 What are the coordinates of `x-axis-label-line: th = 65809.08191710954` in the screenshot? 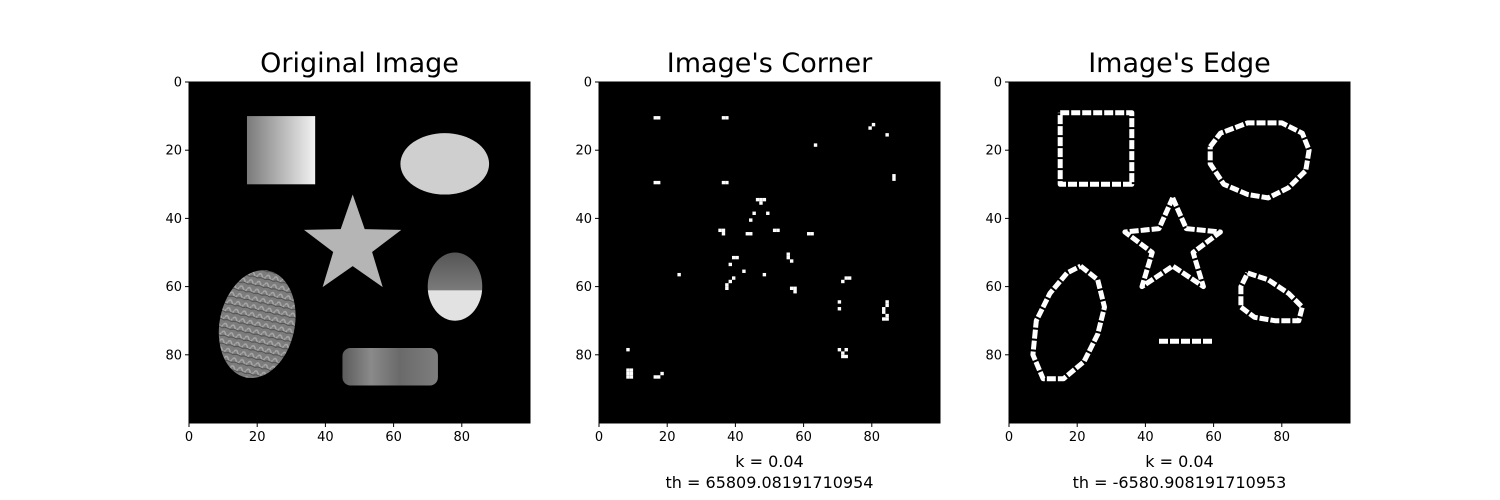 It's located at (770, 482).